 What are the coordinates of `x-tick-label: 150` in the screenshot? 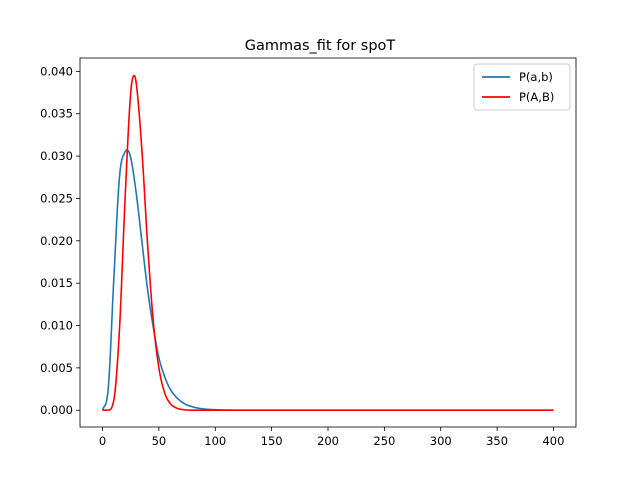 It's located at (272, 441).